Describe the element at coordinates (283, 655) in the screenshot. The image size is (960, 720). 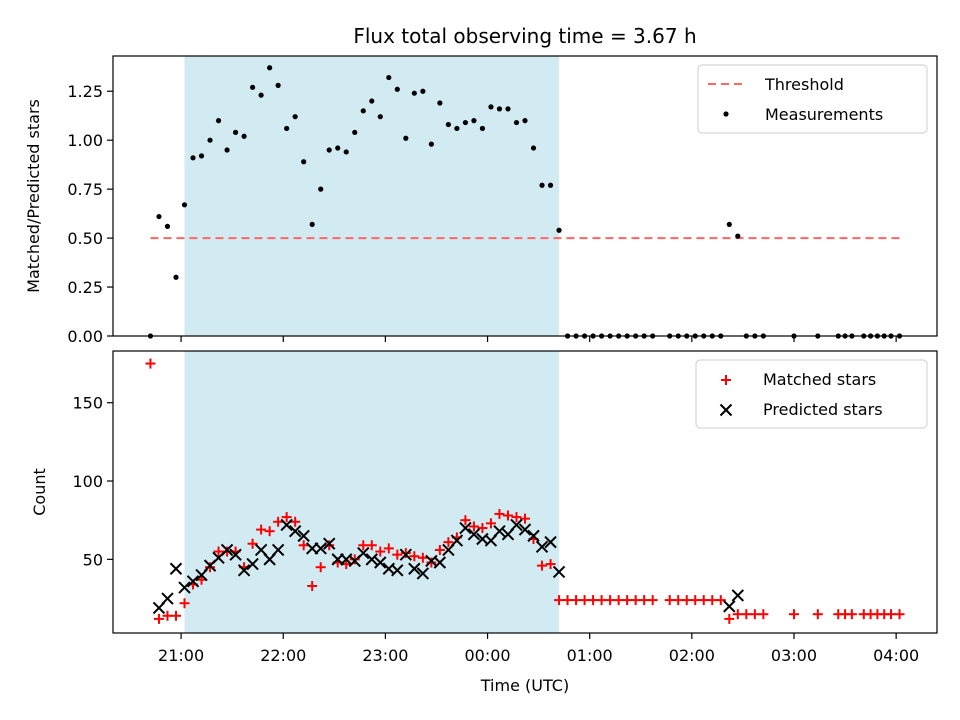
I see `x-tick-label: 22:00` at that location.